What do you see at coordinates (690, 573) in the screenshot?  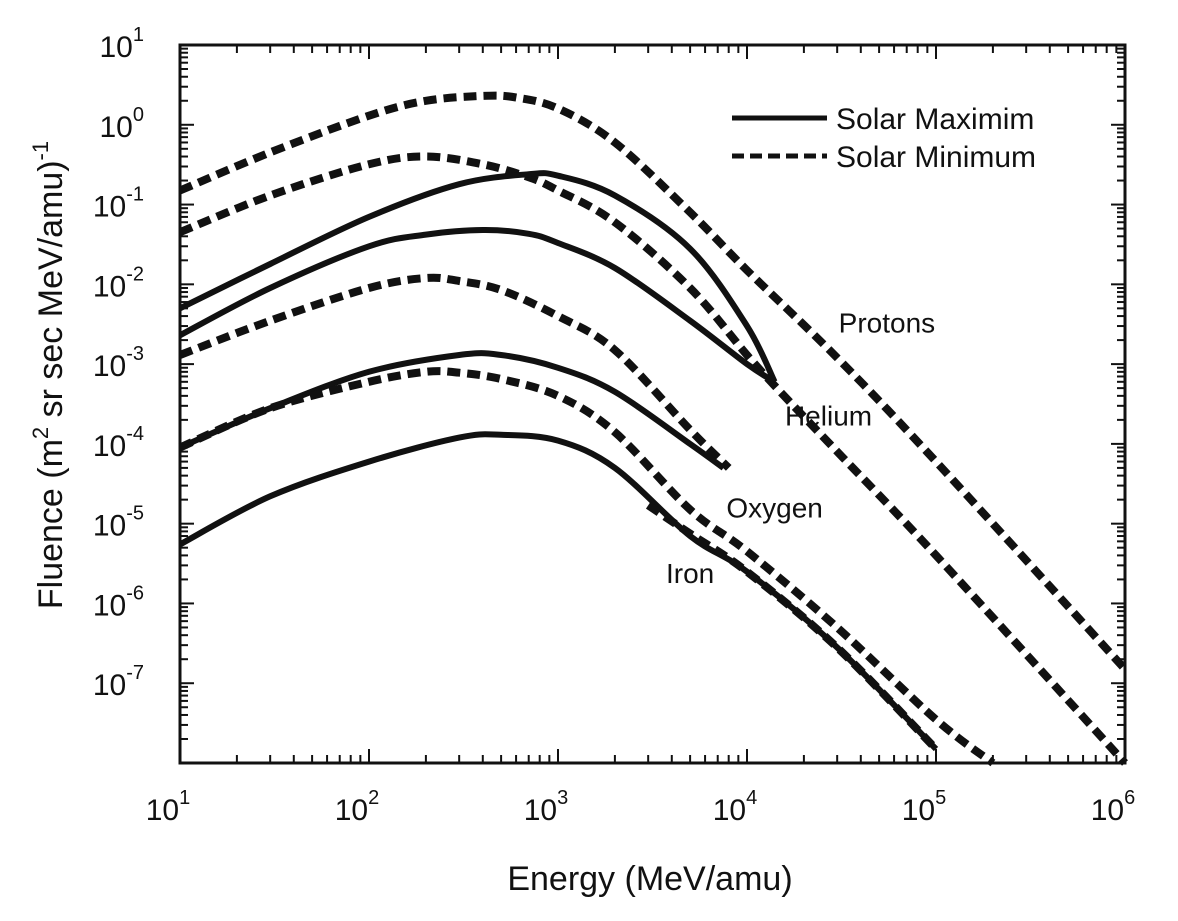 I see `annotation-iron: Iron` at bounding box center [690, 573].